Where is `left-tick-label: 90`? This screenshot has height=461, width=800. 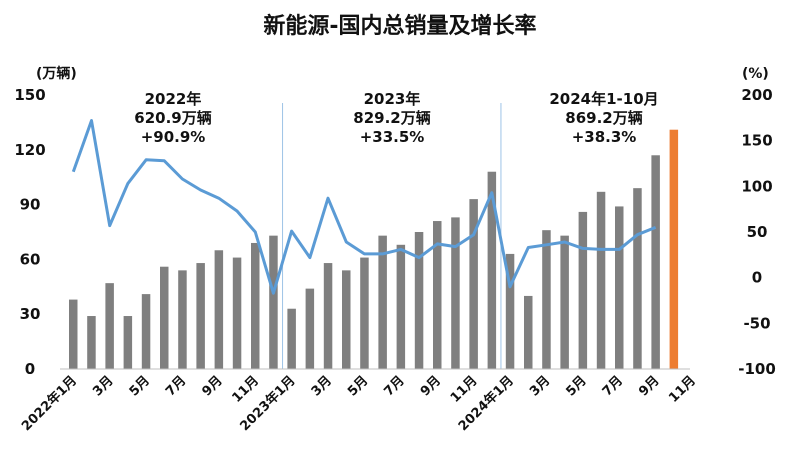
left-tick-label: 90 is located at coordinates (30, 205).